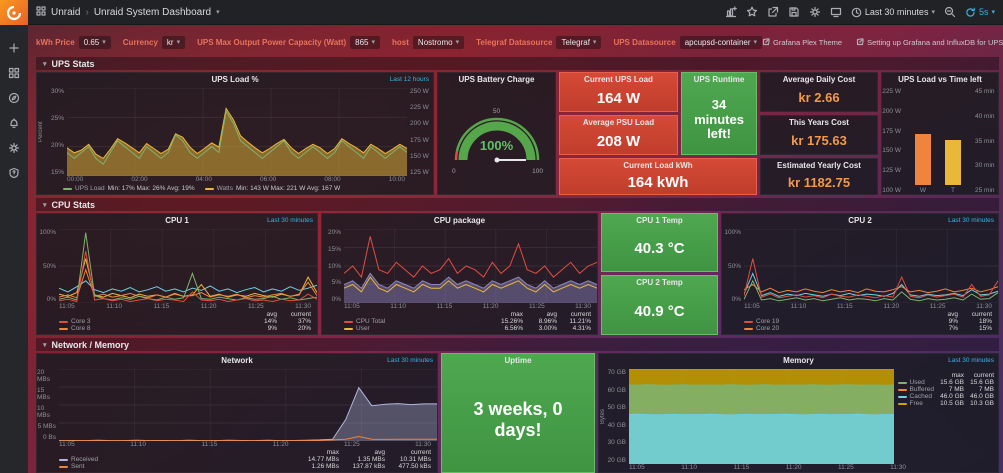 The height and width of the screenshot is (473, 1003). Describe the element at coordinates (185, 321) in the screenshot. I see `legend-item: Core 3 14% 37%` at that location.